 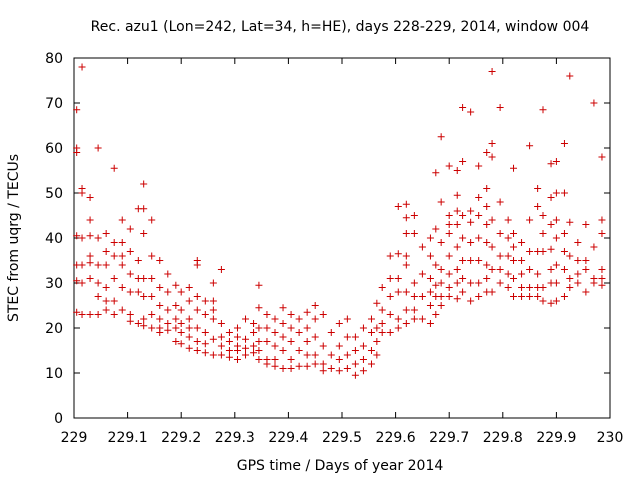 I want to click on x-tick-label: 229.3, so click(x=235, y=438).